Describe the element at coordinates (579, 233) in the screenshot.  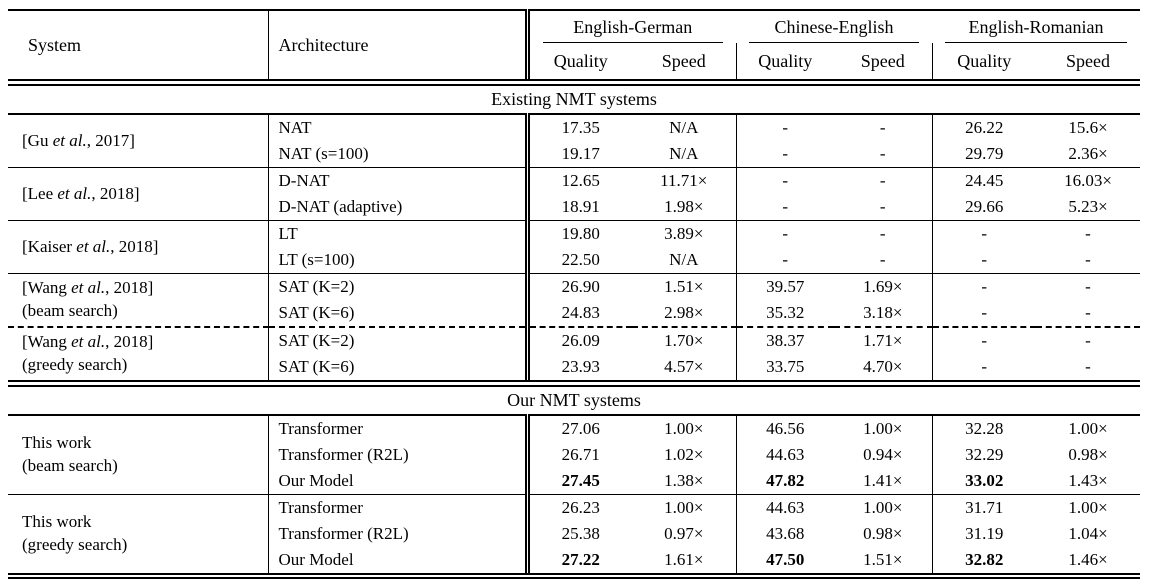
I see `quality-cell: 19.80` at that location.